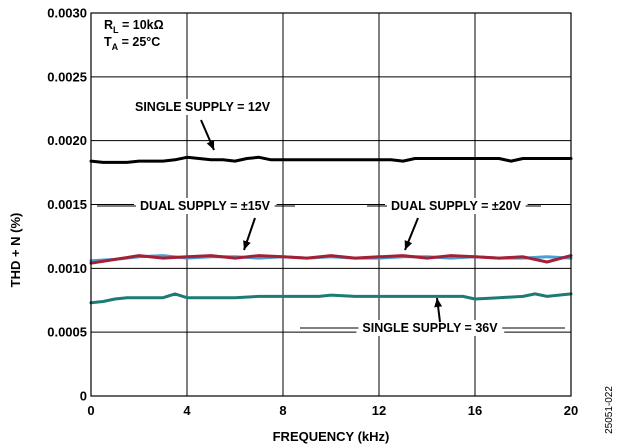 Image resolution: width=620 pixels, height=448 pixels. What do you see at coordinates (571, 410) in the screenshot?
I see `x-tick-label: 20` at bounding box center [571, 410].